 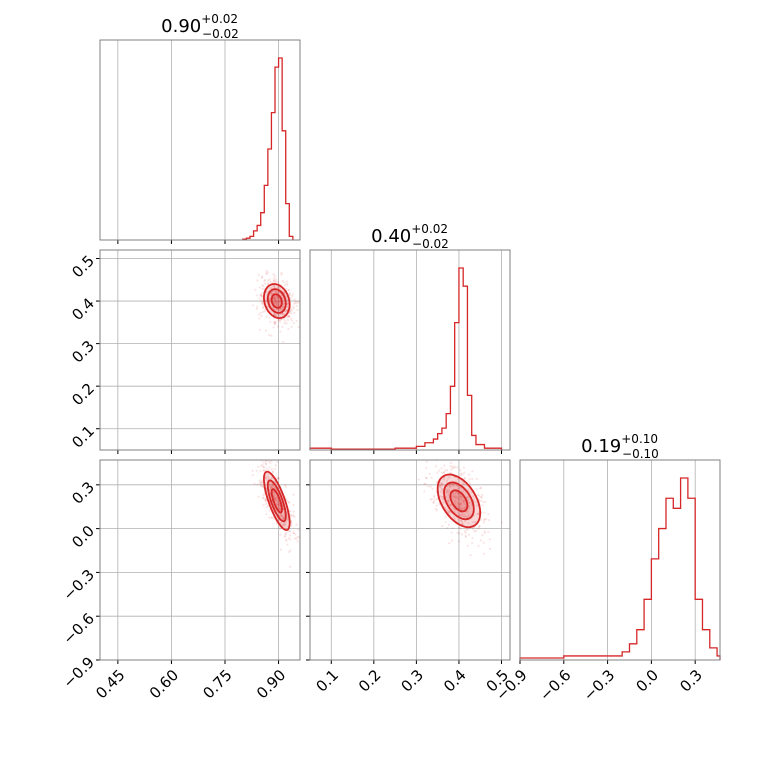 I want to click on x-tick-label: 0.90, so click(x=271, y=684).